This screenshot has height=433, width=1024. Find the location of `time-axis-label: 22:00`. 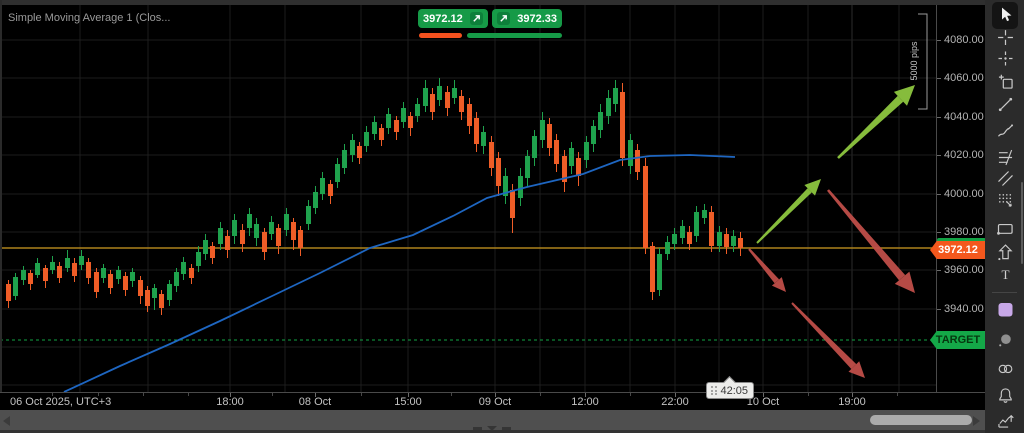

time-axis-label: 22:00 is located at coordinates (675, 402).